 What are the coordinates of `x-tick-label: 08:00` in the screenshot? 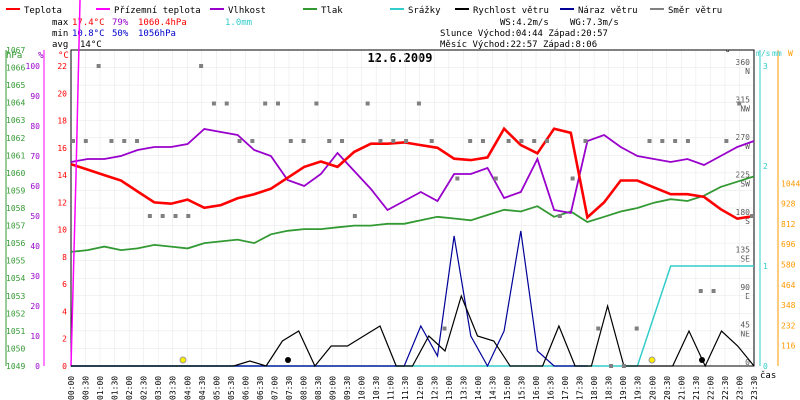 It's located at (304, 388).